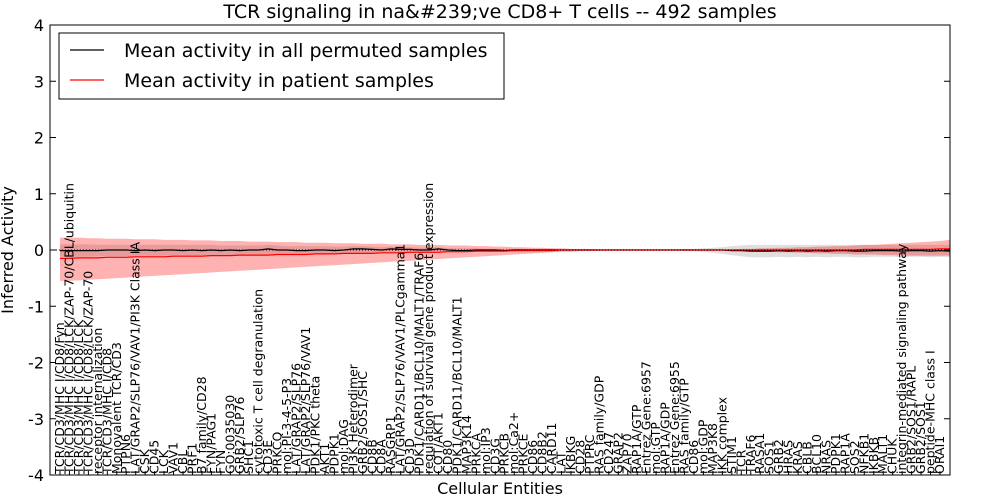 Image resolution: width=1000 pixels, height=500 pixels. Describe the element at coordinates (542, 452) in the screenshot. I see `x-category-label: CD8B2` at that location.